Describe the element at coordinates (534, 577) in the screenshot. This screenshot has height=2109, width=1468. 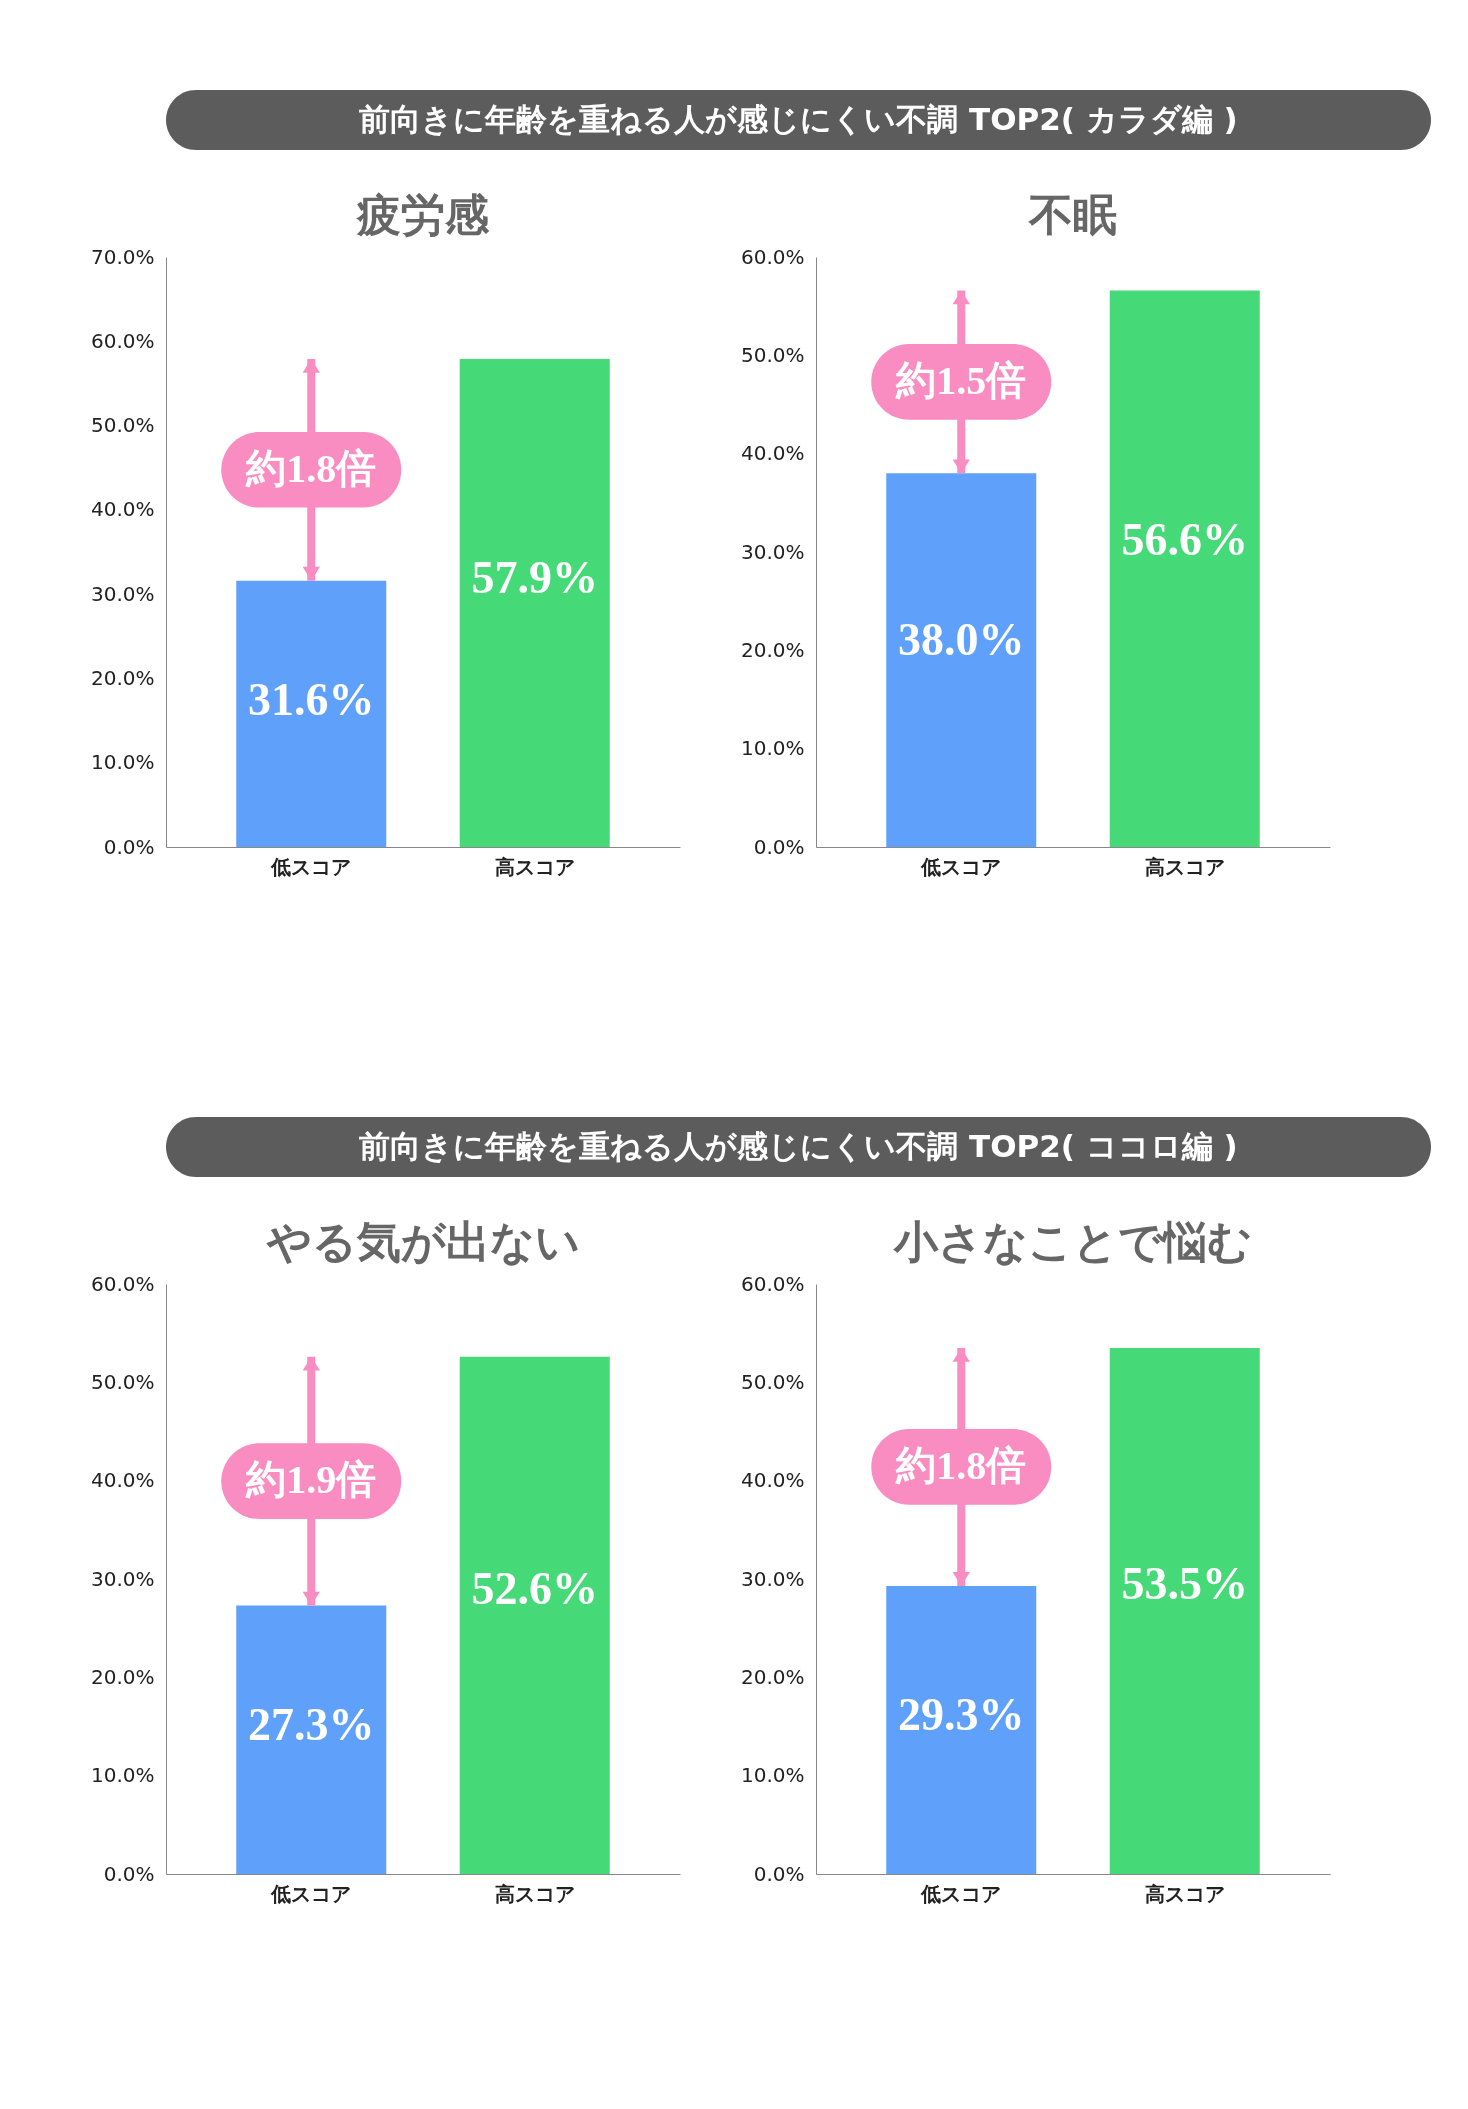
I see `data-label: 57.9%` at that location.